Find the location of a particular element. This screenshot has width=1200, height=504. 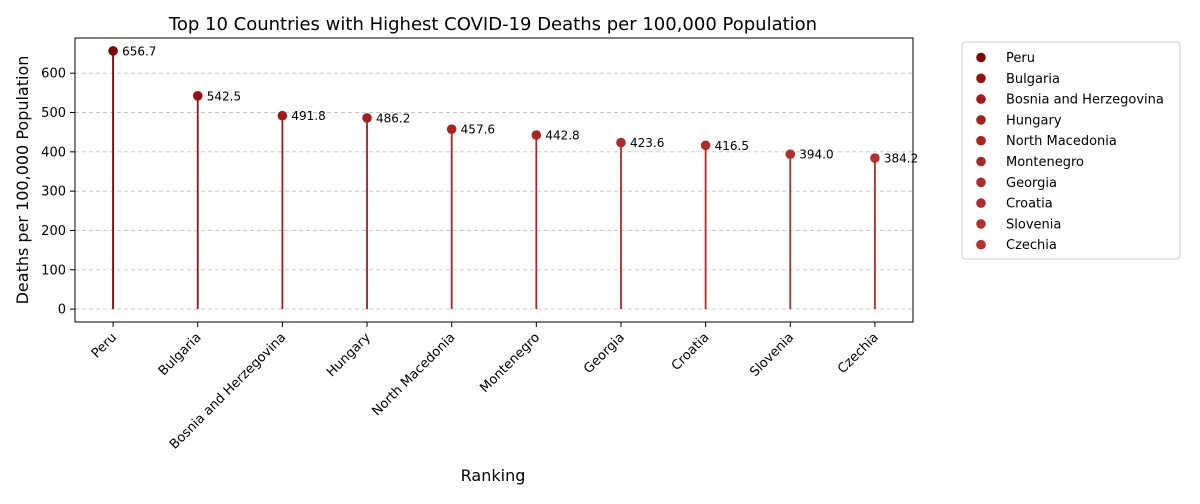

y-tick-label: 0 is located at coordinates (62, 310).